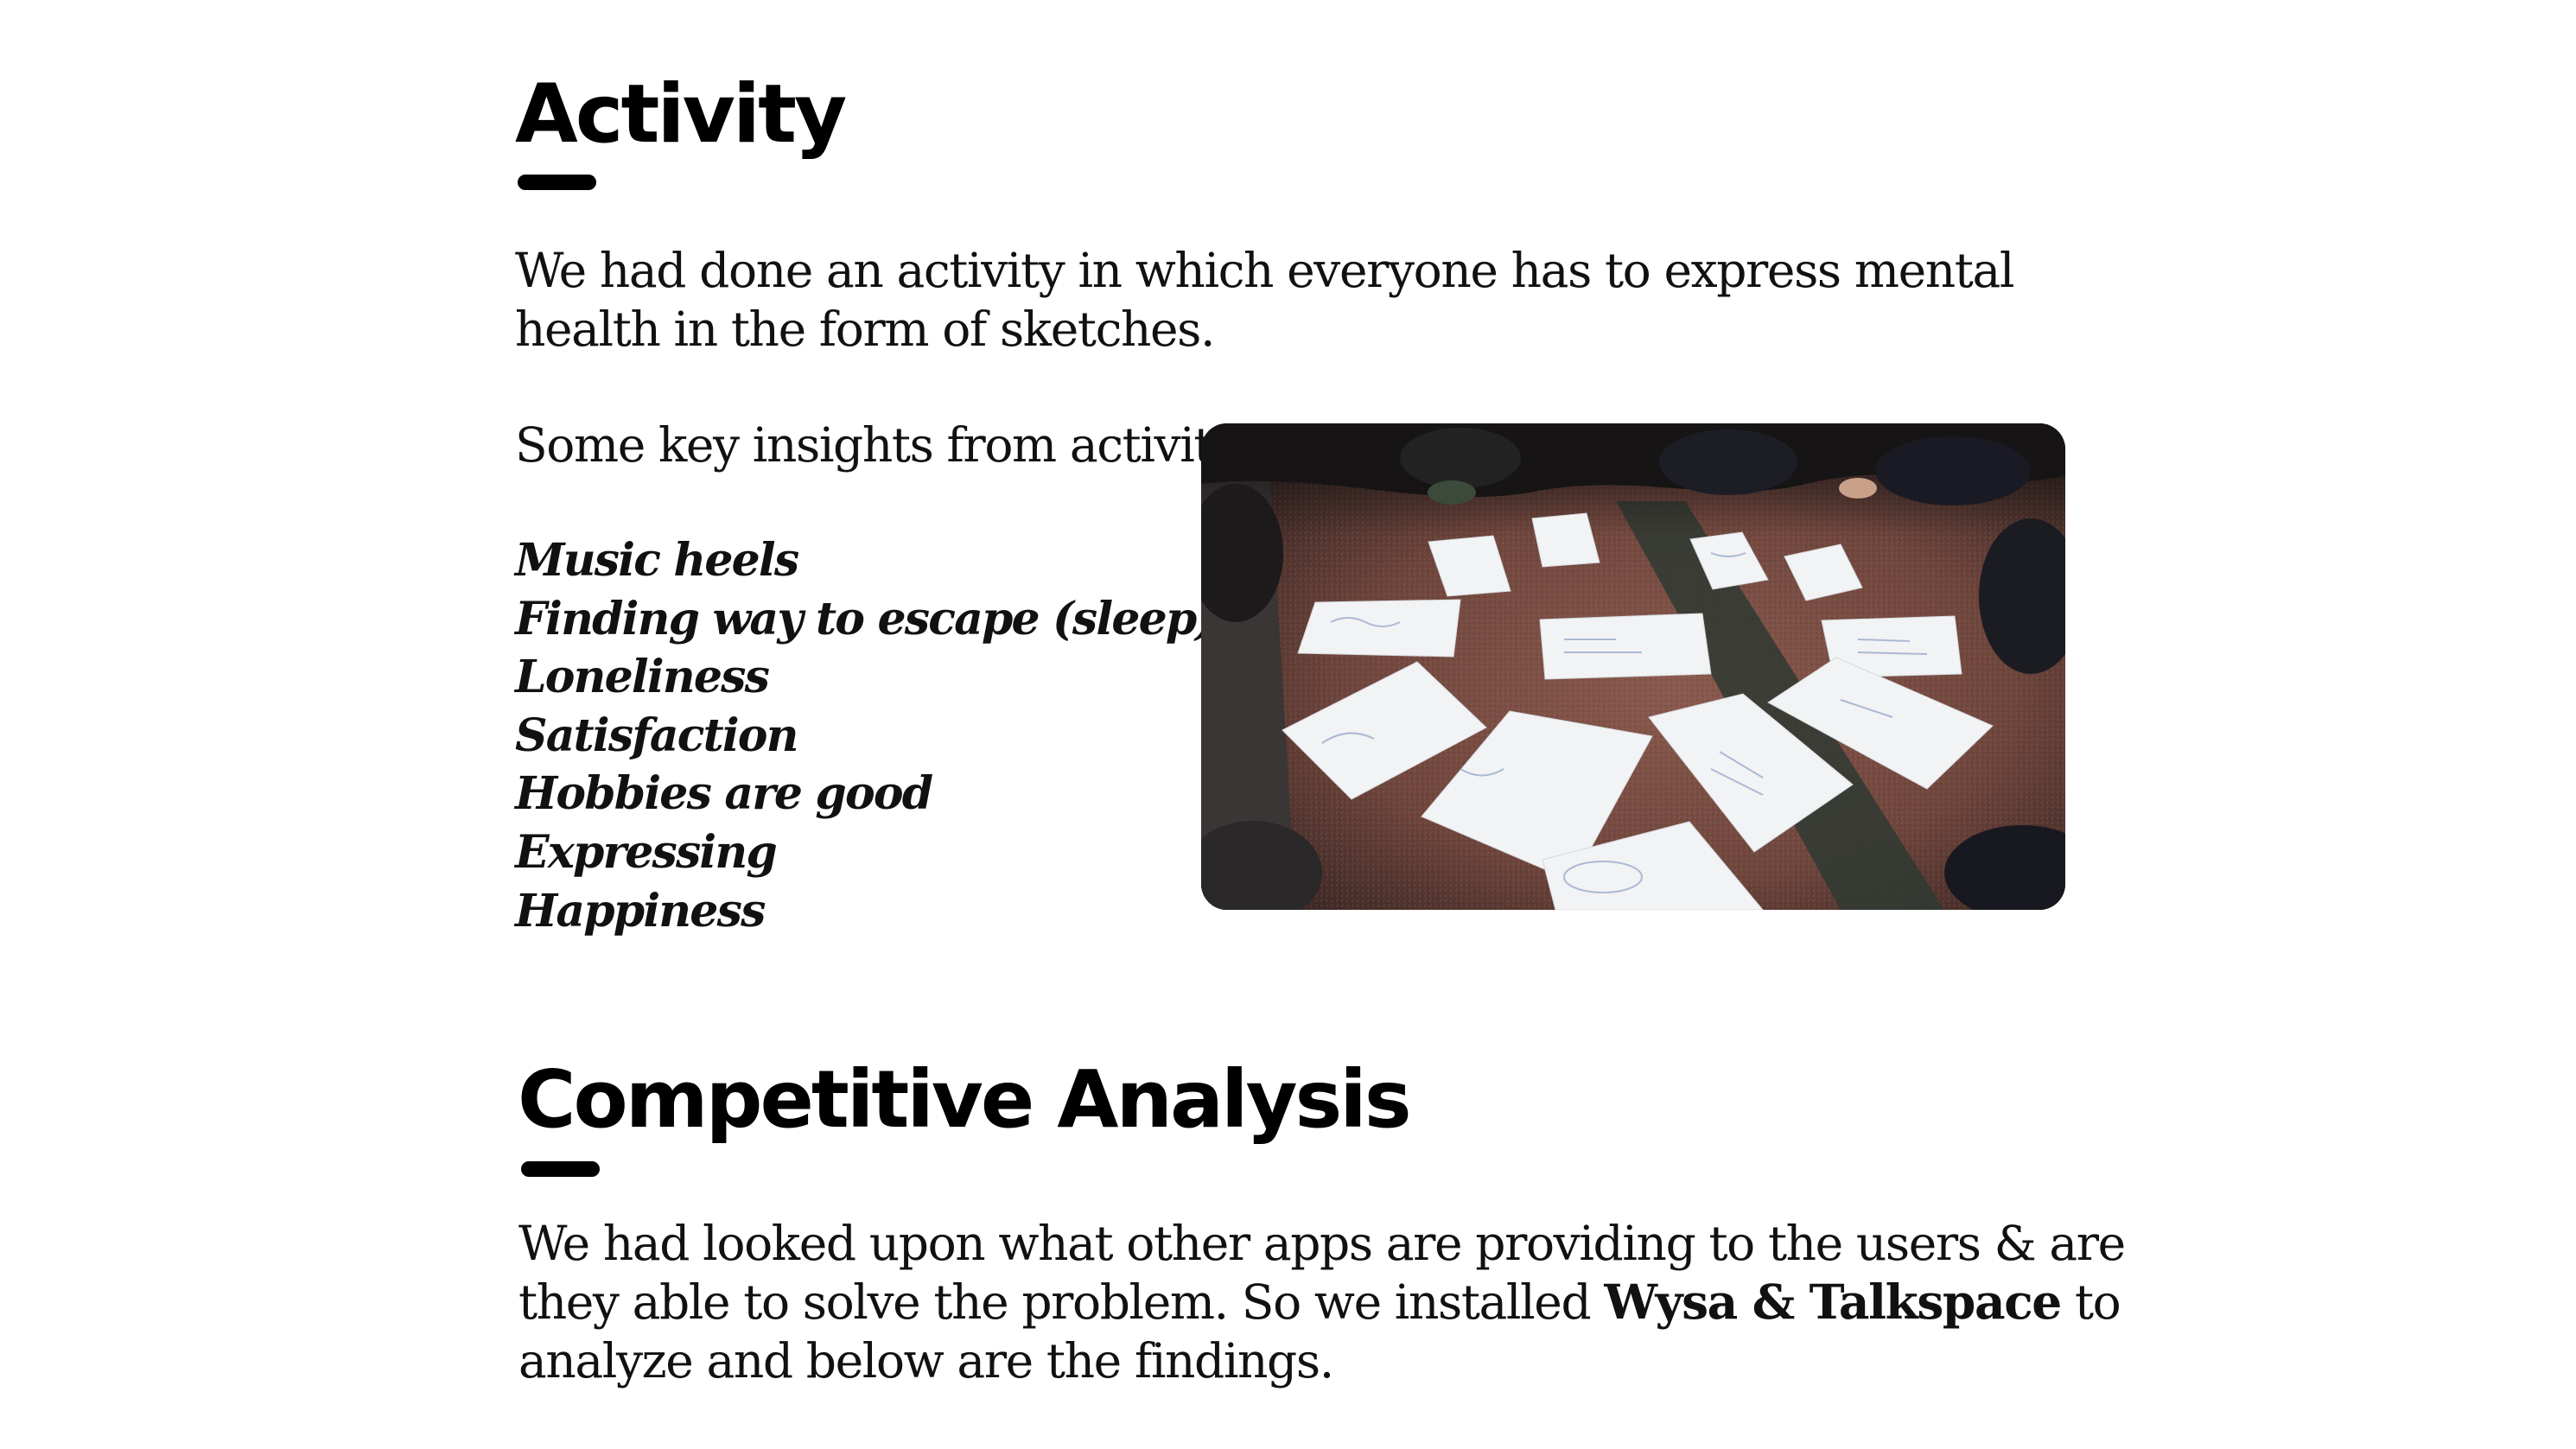 Image resolution: width=2576 pixels, height=1449 pixels. I want to click on activity-heading-underline, so click(557, 182).